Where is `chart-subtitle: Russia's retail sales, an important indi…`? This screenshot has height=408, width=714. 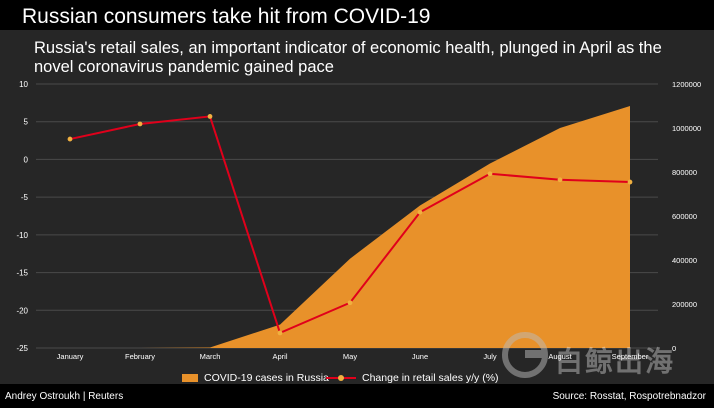
chart-subtitle: Russia's retail sales, an important indi… is located at coordinates (348, 57).